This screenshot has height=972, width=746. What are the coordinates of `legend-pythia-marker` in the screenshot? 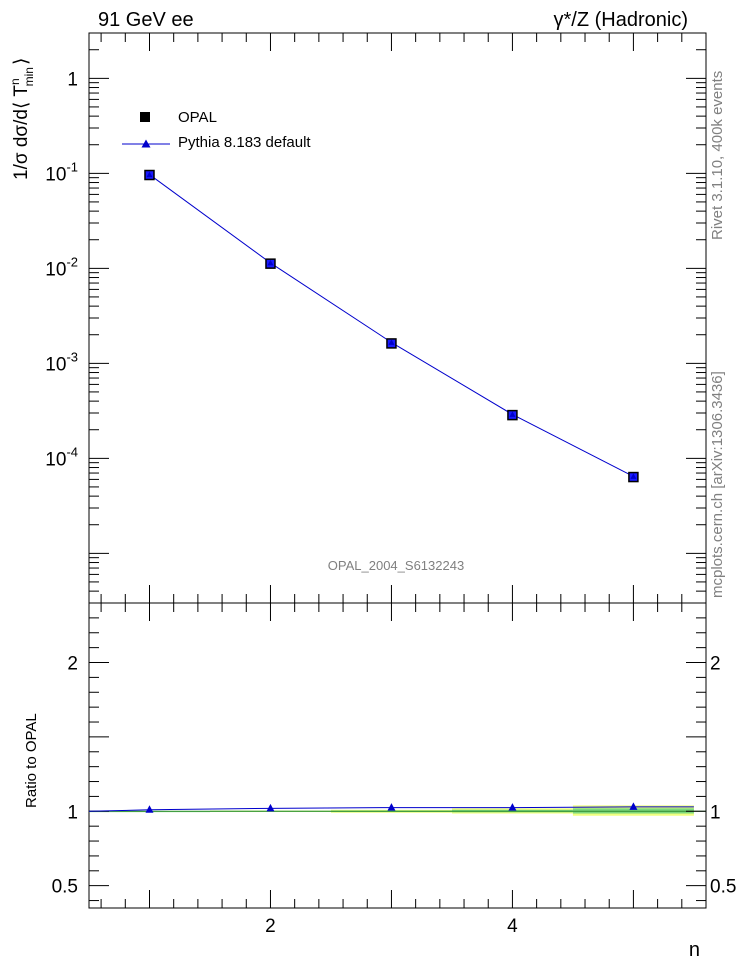 It's located at (146, 143).